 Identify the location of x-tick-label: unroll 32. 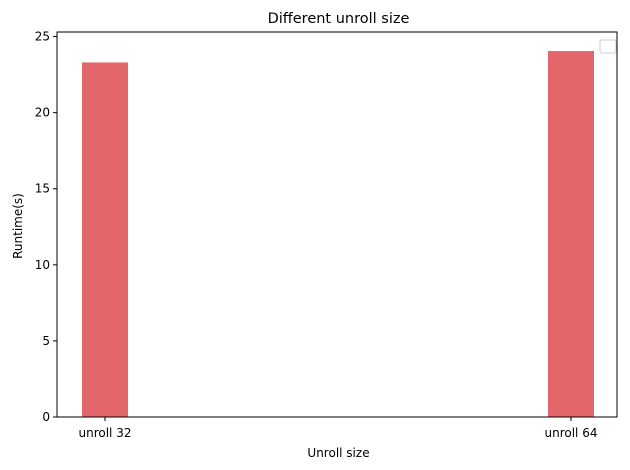
(105, 433).